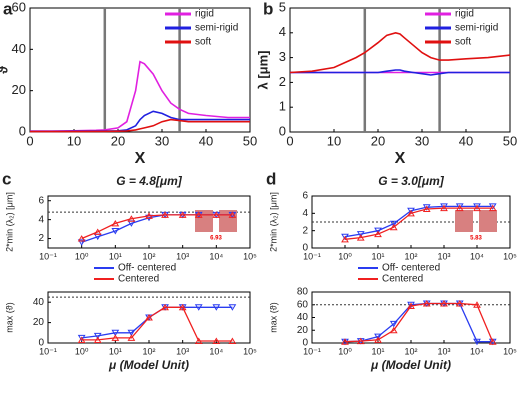 This screenshot has height=407, width=520. I want to click on y-tick-label: 5, so click(282, 7).